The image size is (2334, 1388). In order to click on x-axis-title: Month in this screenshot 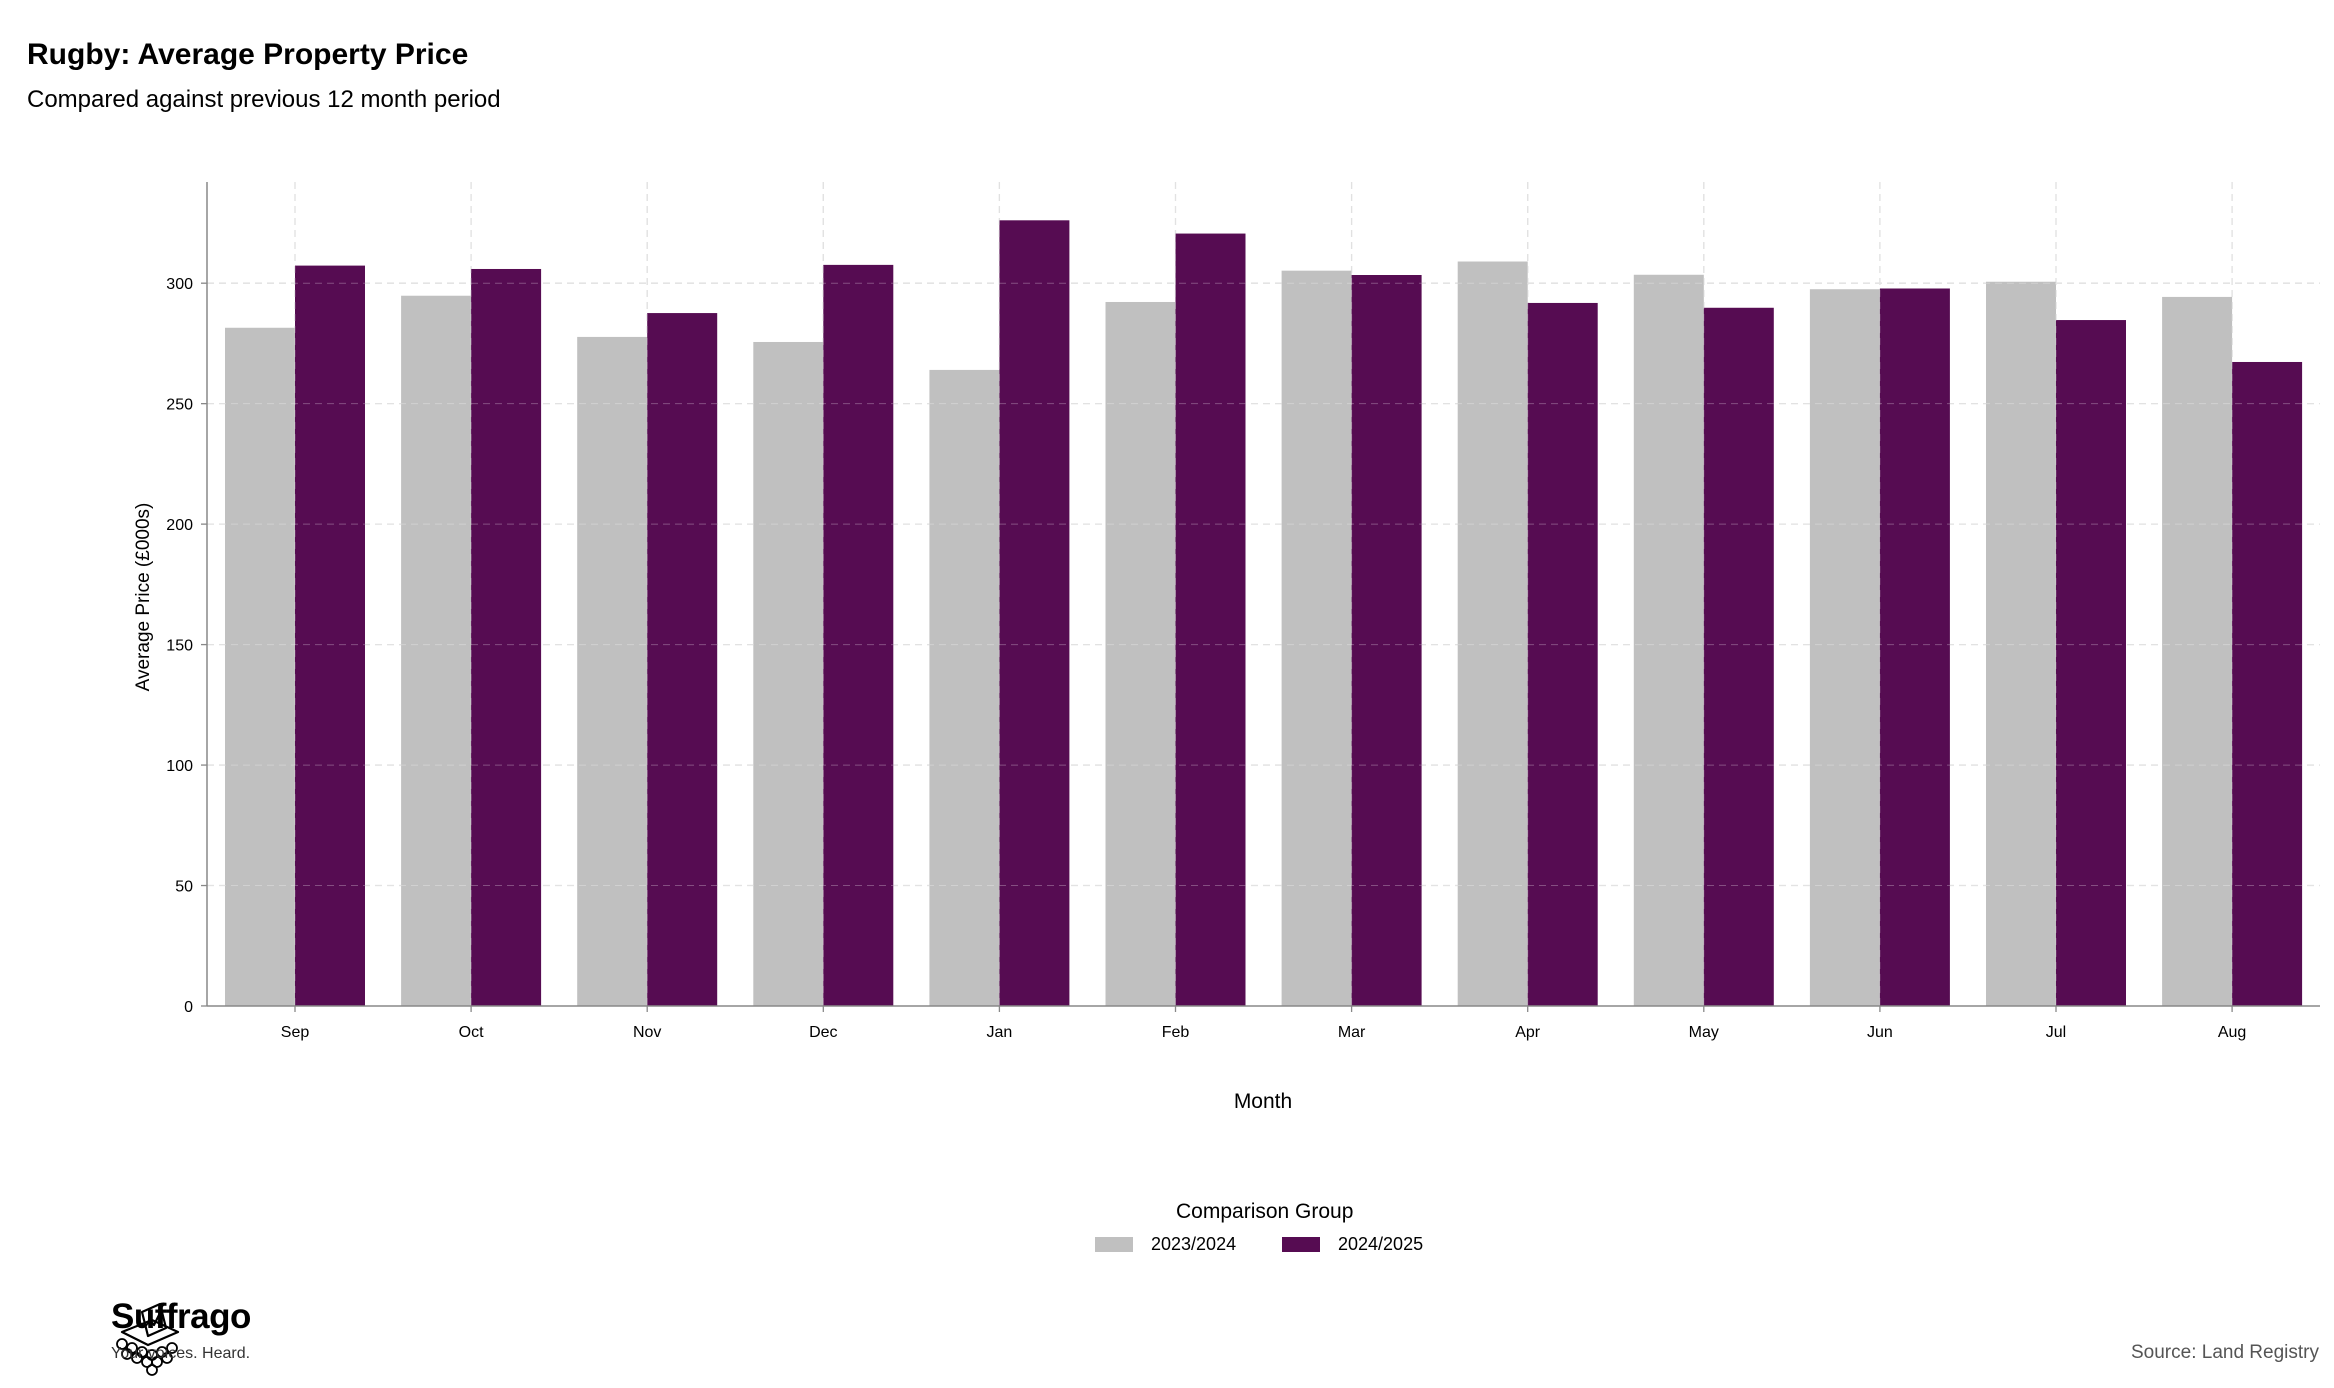, I will do `click(1263, 1101)`.